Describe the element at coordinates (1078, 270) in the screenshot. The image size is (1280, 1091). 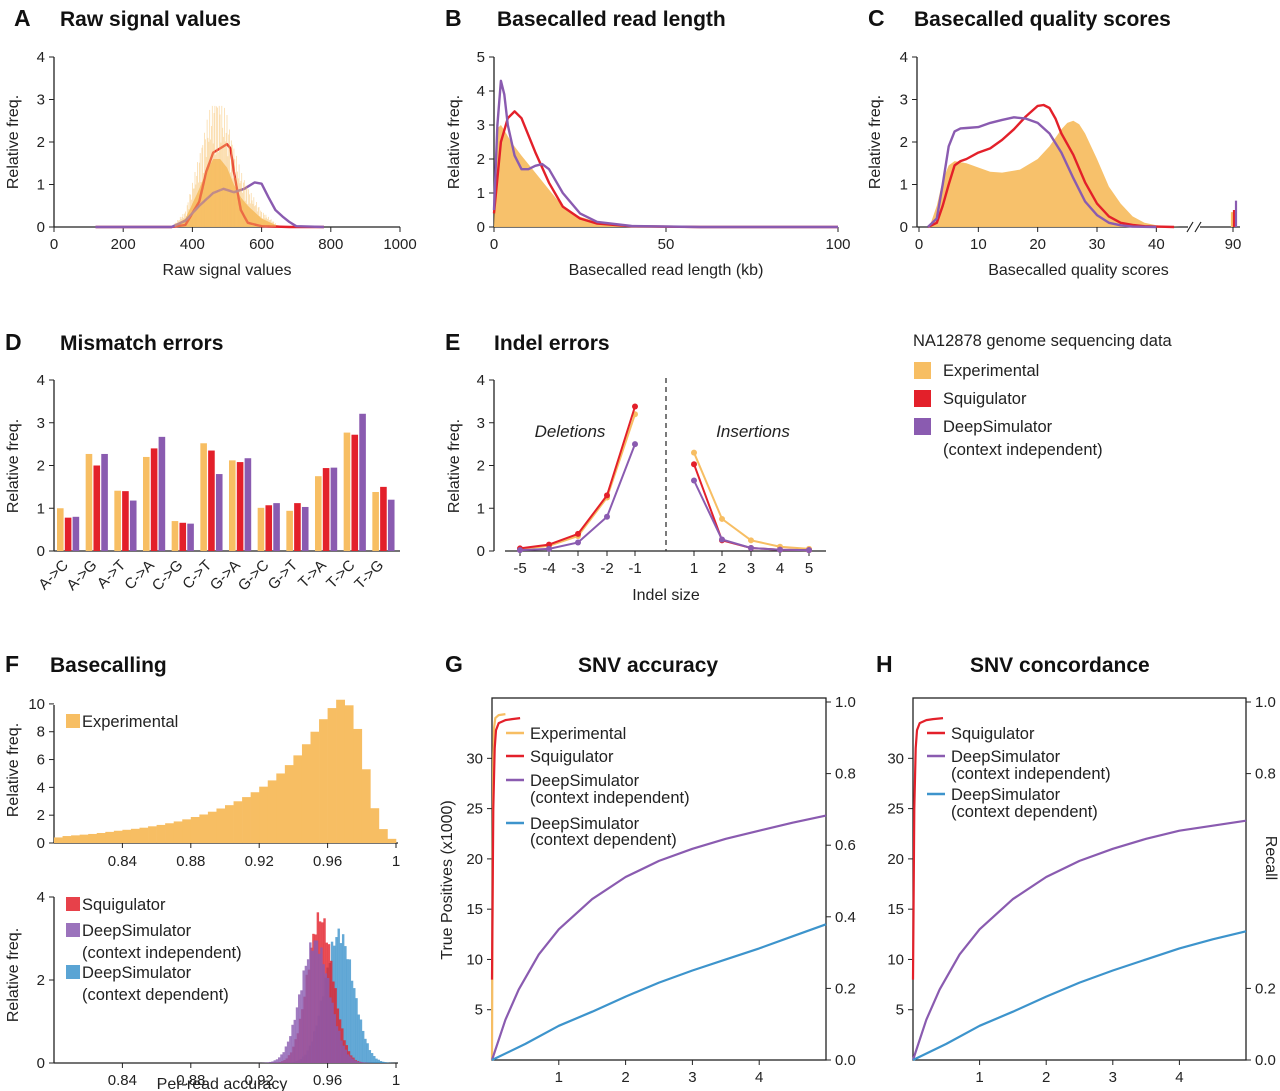
I see `x-axis-label: Basecalled quality scores` at that location.